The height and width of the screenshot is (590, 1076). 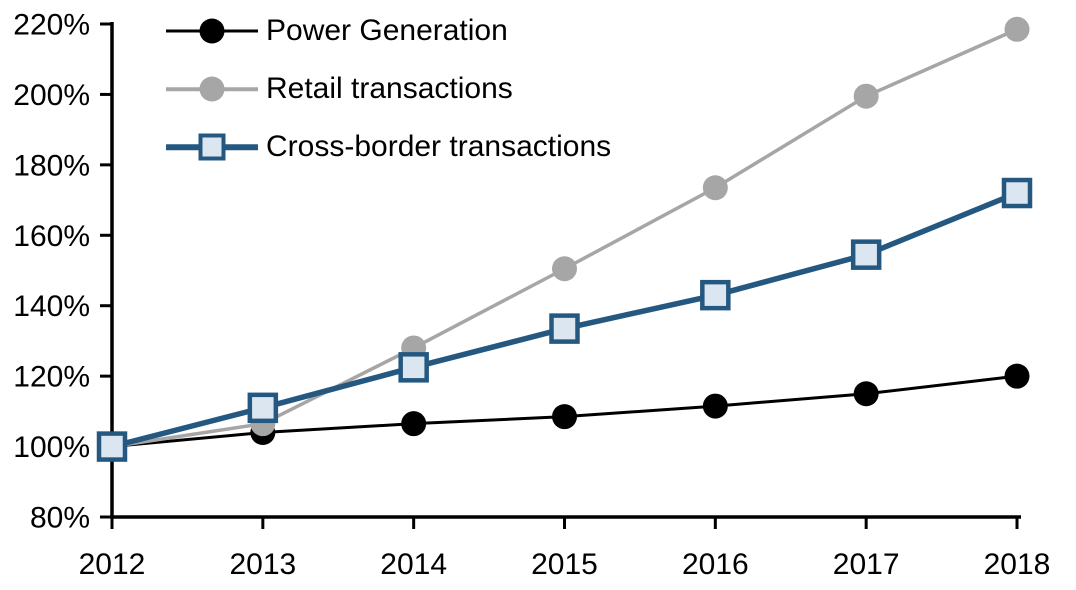 I want to click on legend-swatch-cross-border-transactions, so click(x=212, y=147).